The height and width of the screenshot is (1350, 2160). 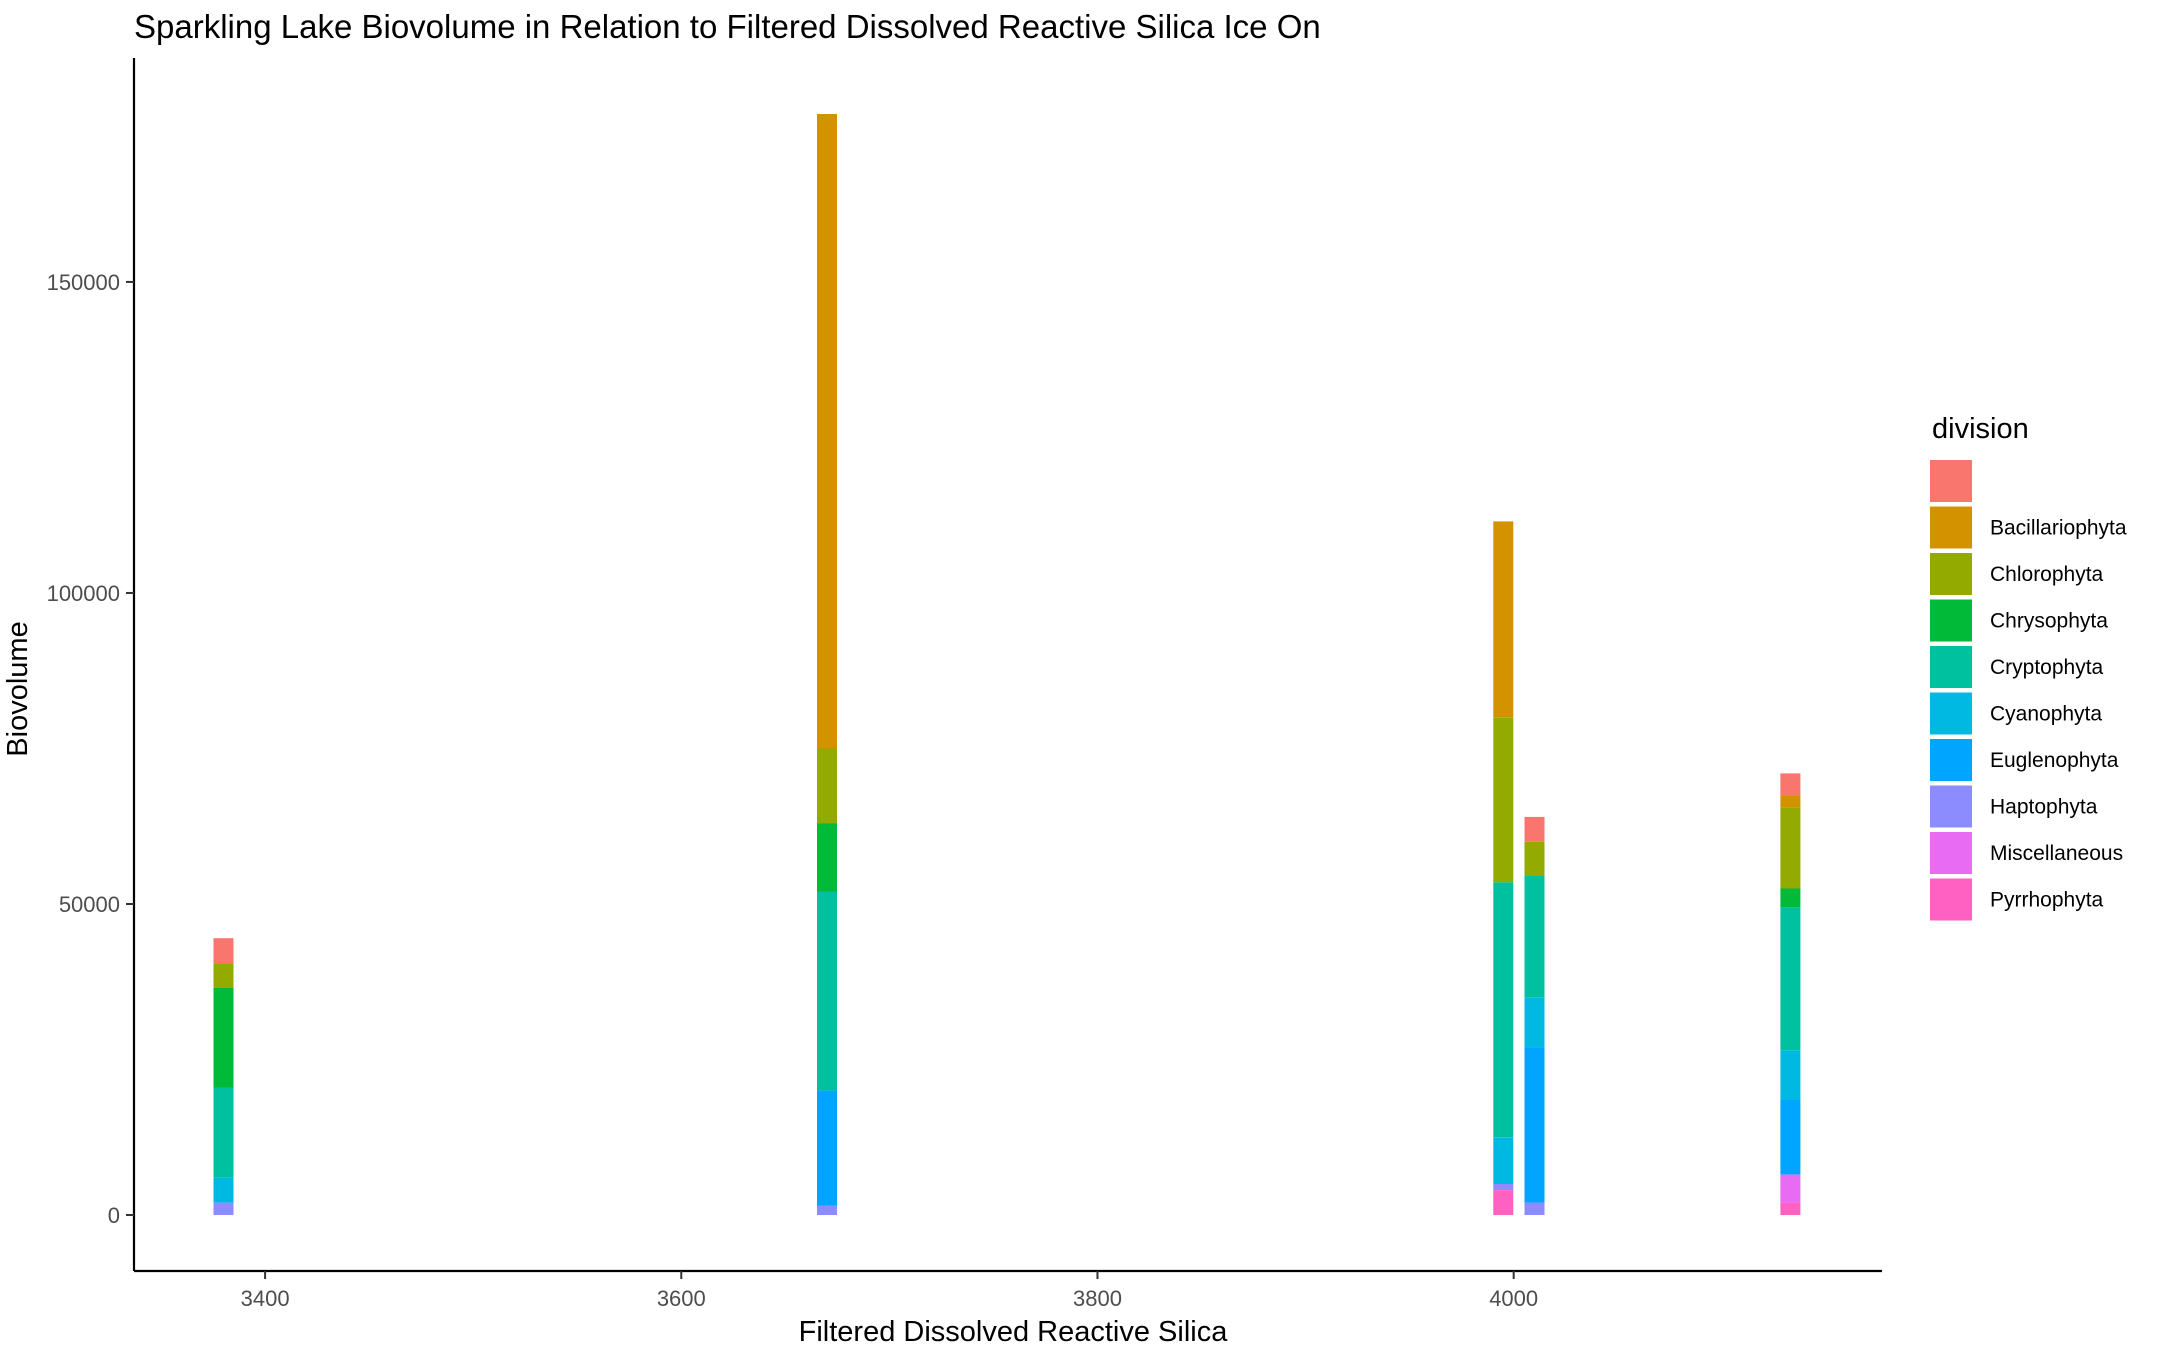 What do you see at coordinates (2047, 667) in the screenshot?
I see `legend-label: Cryptophyta` at bounding box center [2047, 667].